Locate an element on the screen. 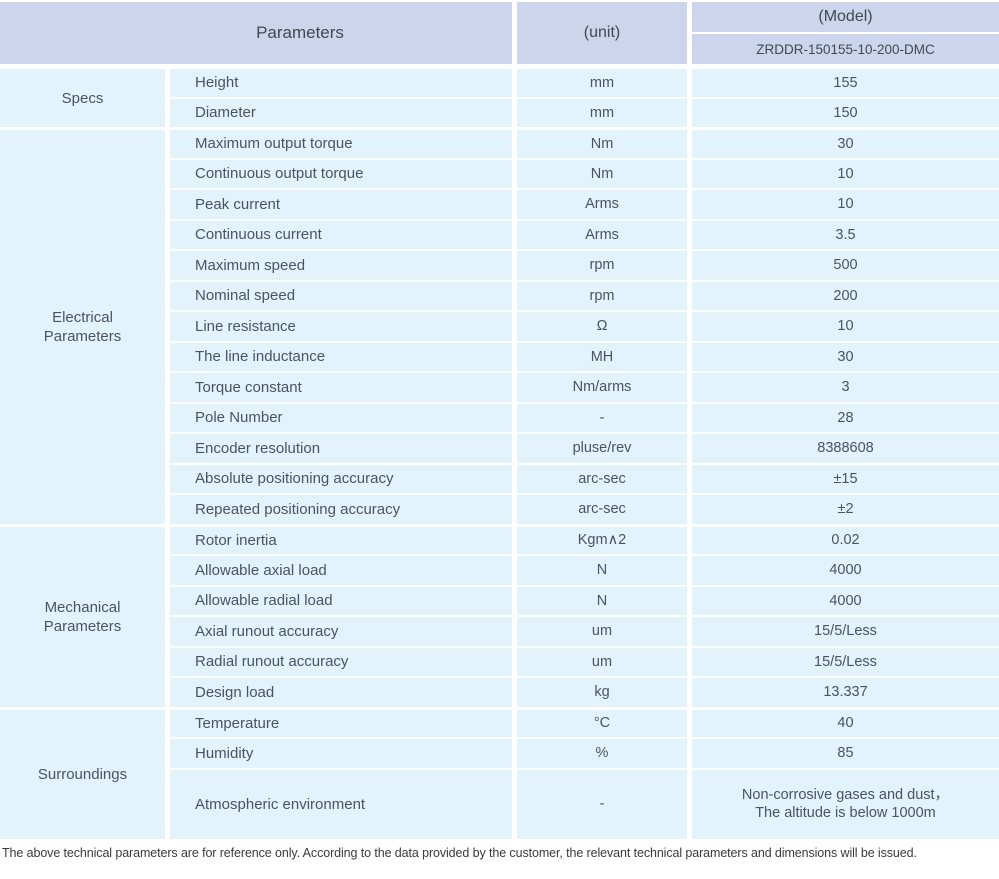  group-label: Surroundings is located at coordinates (82, 772).